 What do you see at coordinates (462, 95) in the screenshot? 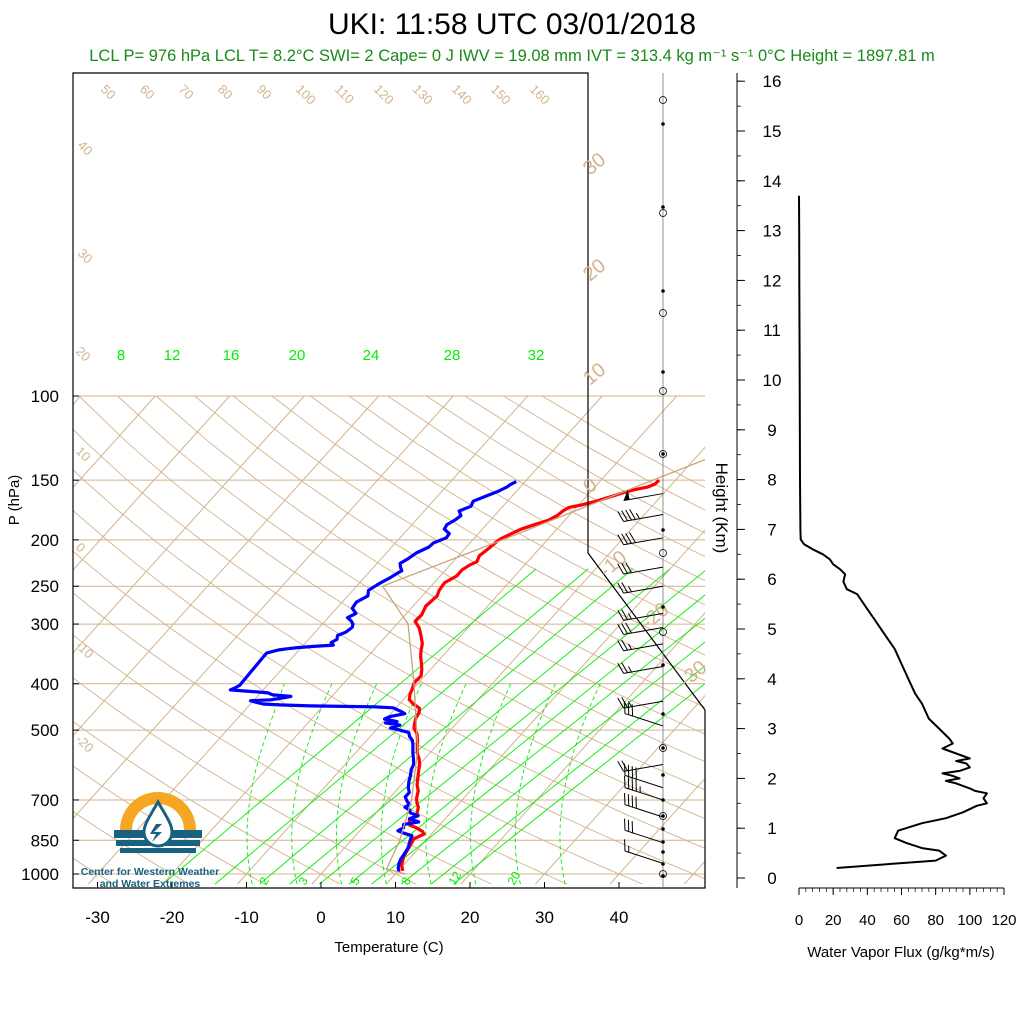
I see `dry-adiabat-label: 140` at bounding box center [462, 95].